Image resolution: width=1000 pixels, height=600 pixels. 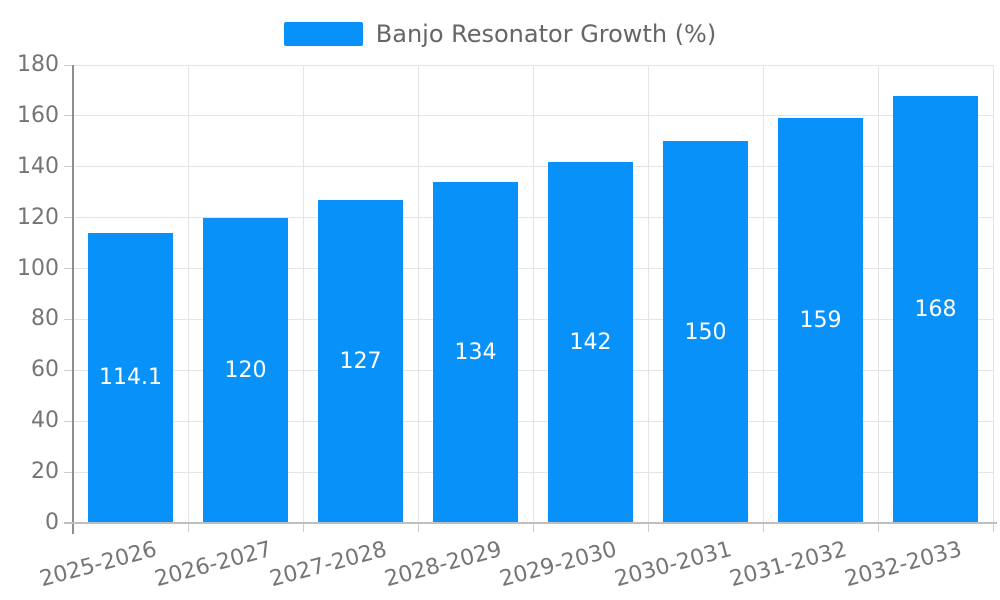 I want to click on x-axis-line, so click(x=530, y=523).